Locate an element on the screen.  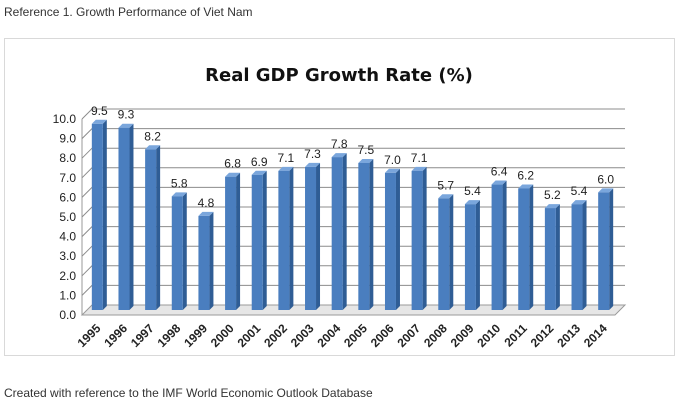
x-tick-label: 2004 is located at coordinates (329, 335).